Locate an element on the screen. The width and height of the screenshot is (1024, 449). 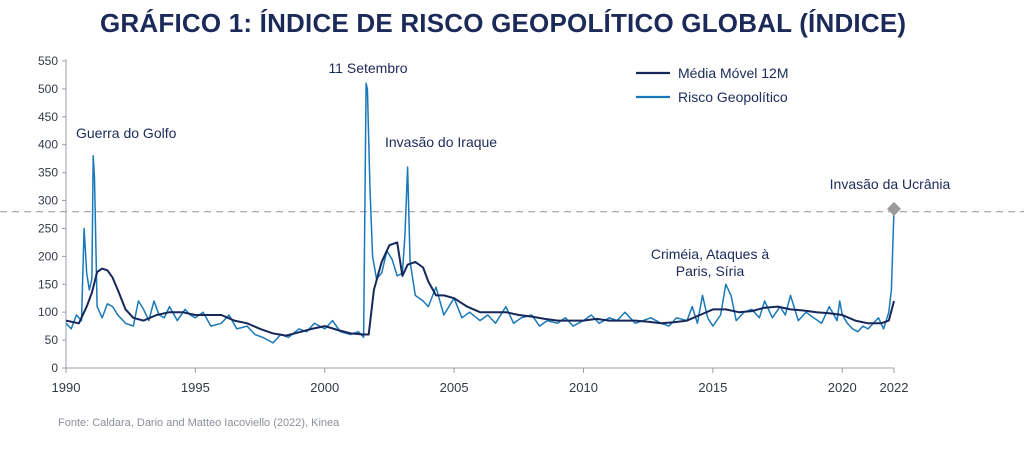
legend-label-risk: Risco Geopolítico is located at coordinates (733, 97).